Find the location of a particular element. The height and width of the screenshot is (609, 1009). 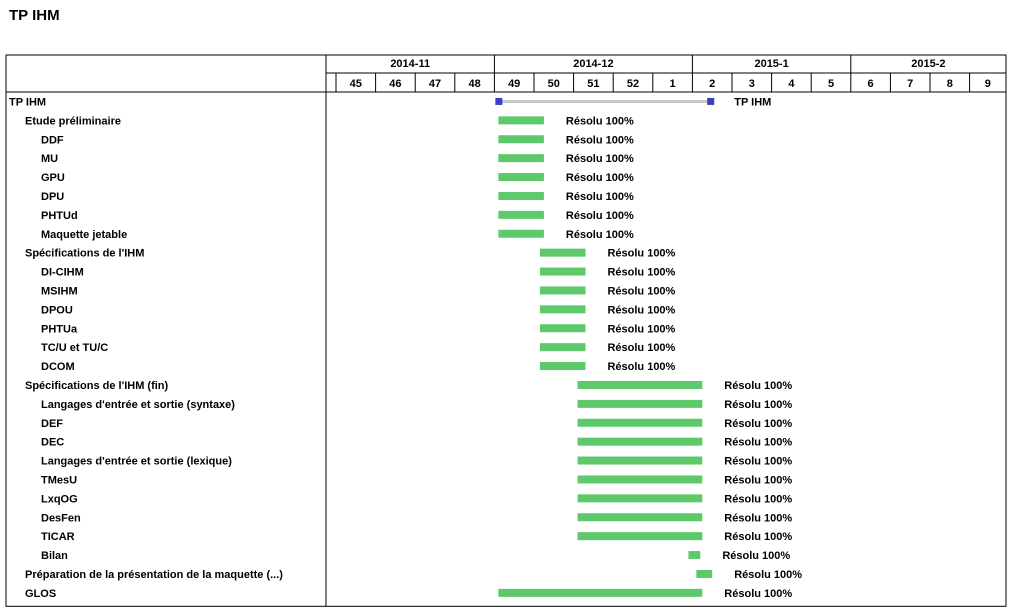

month-label: 2014-11 is located at coordinates (410, 64).